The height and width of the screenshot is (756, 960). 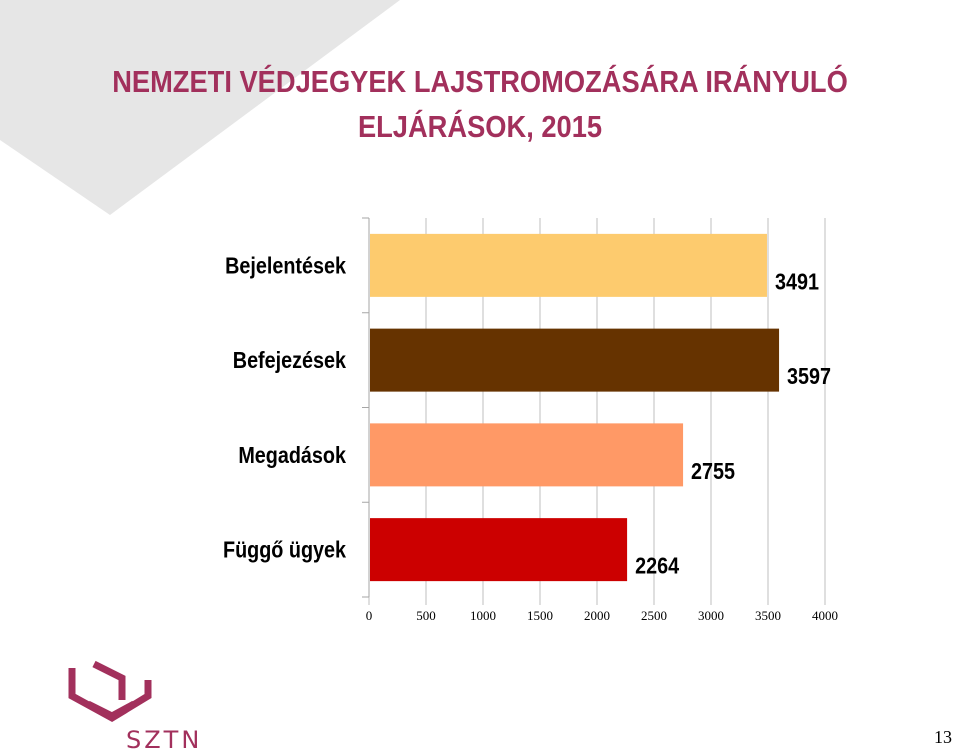 I want to click on chart-title-line-2: ELJÁRÁSOK, 2015, so click(x=480, y=126).